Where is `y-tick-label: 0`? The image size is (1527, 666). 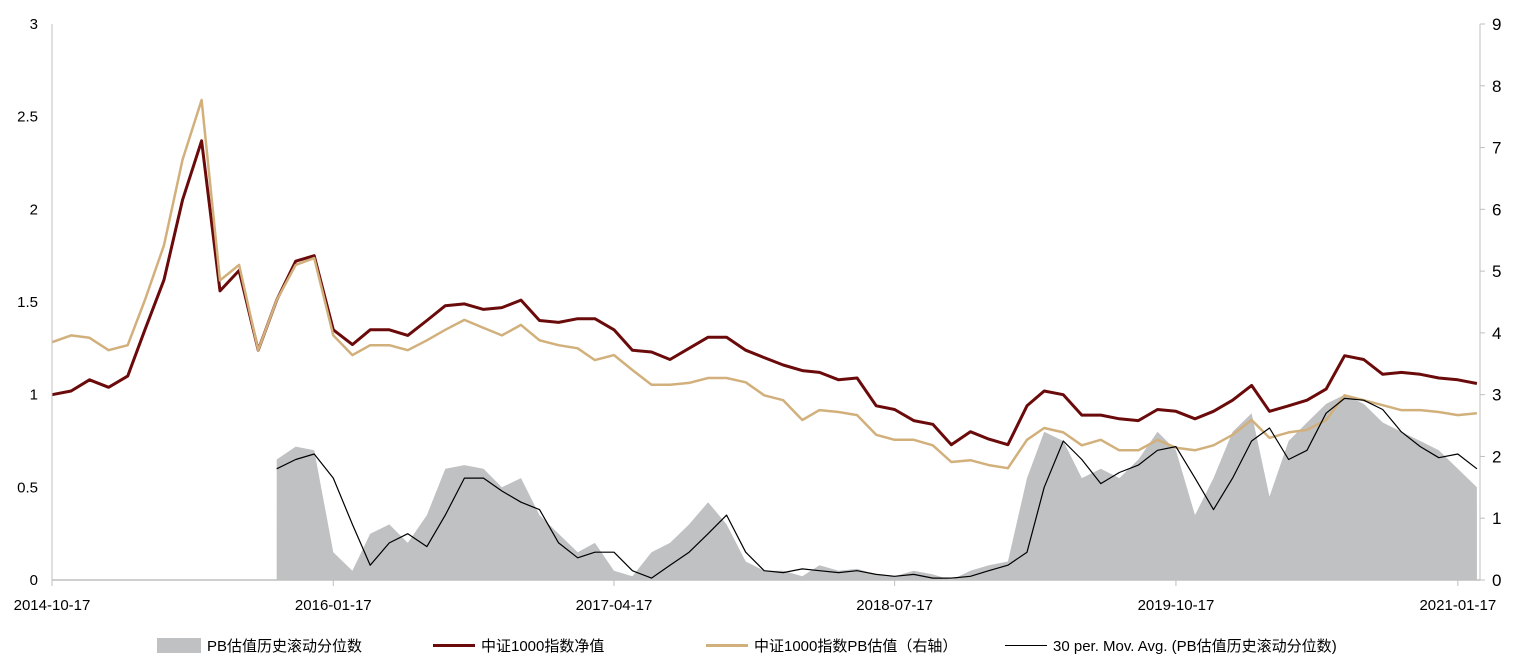
y-tick-label: 0 is located at coordinates (34, 580).